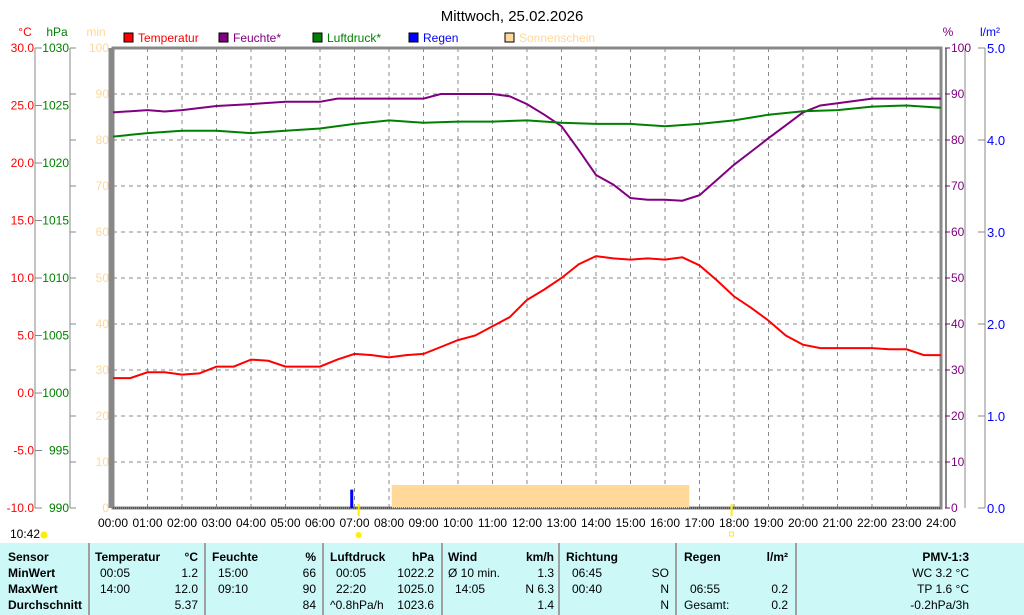  What do you see at coordinates (25, 534) in the screenshot?
I see `current-time: 10:42` at bounding box center [25, 534].